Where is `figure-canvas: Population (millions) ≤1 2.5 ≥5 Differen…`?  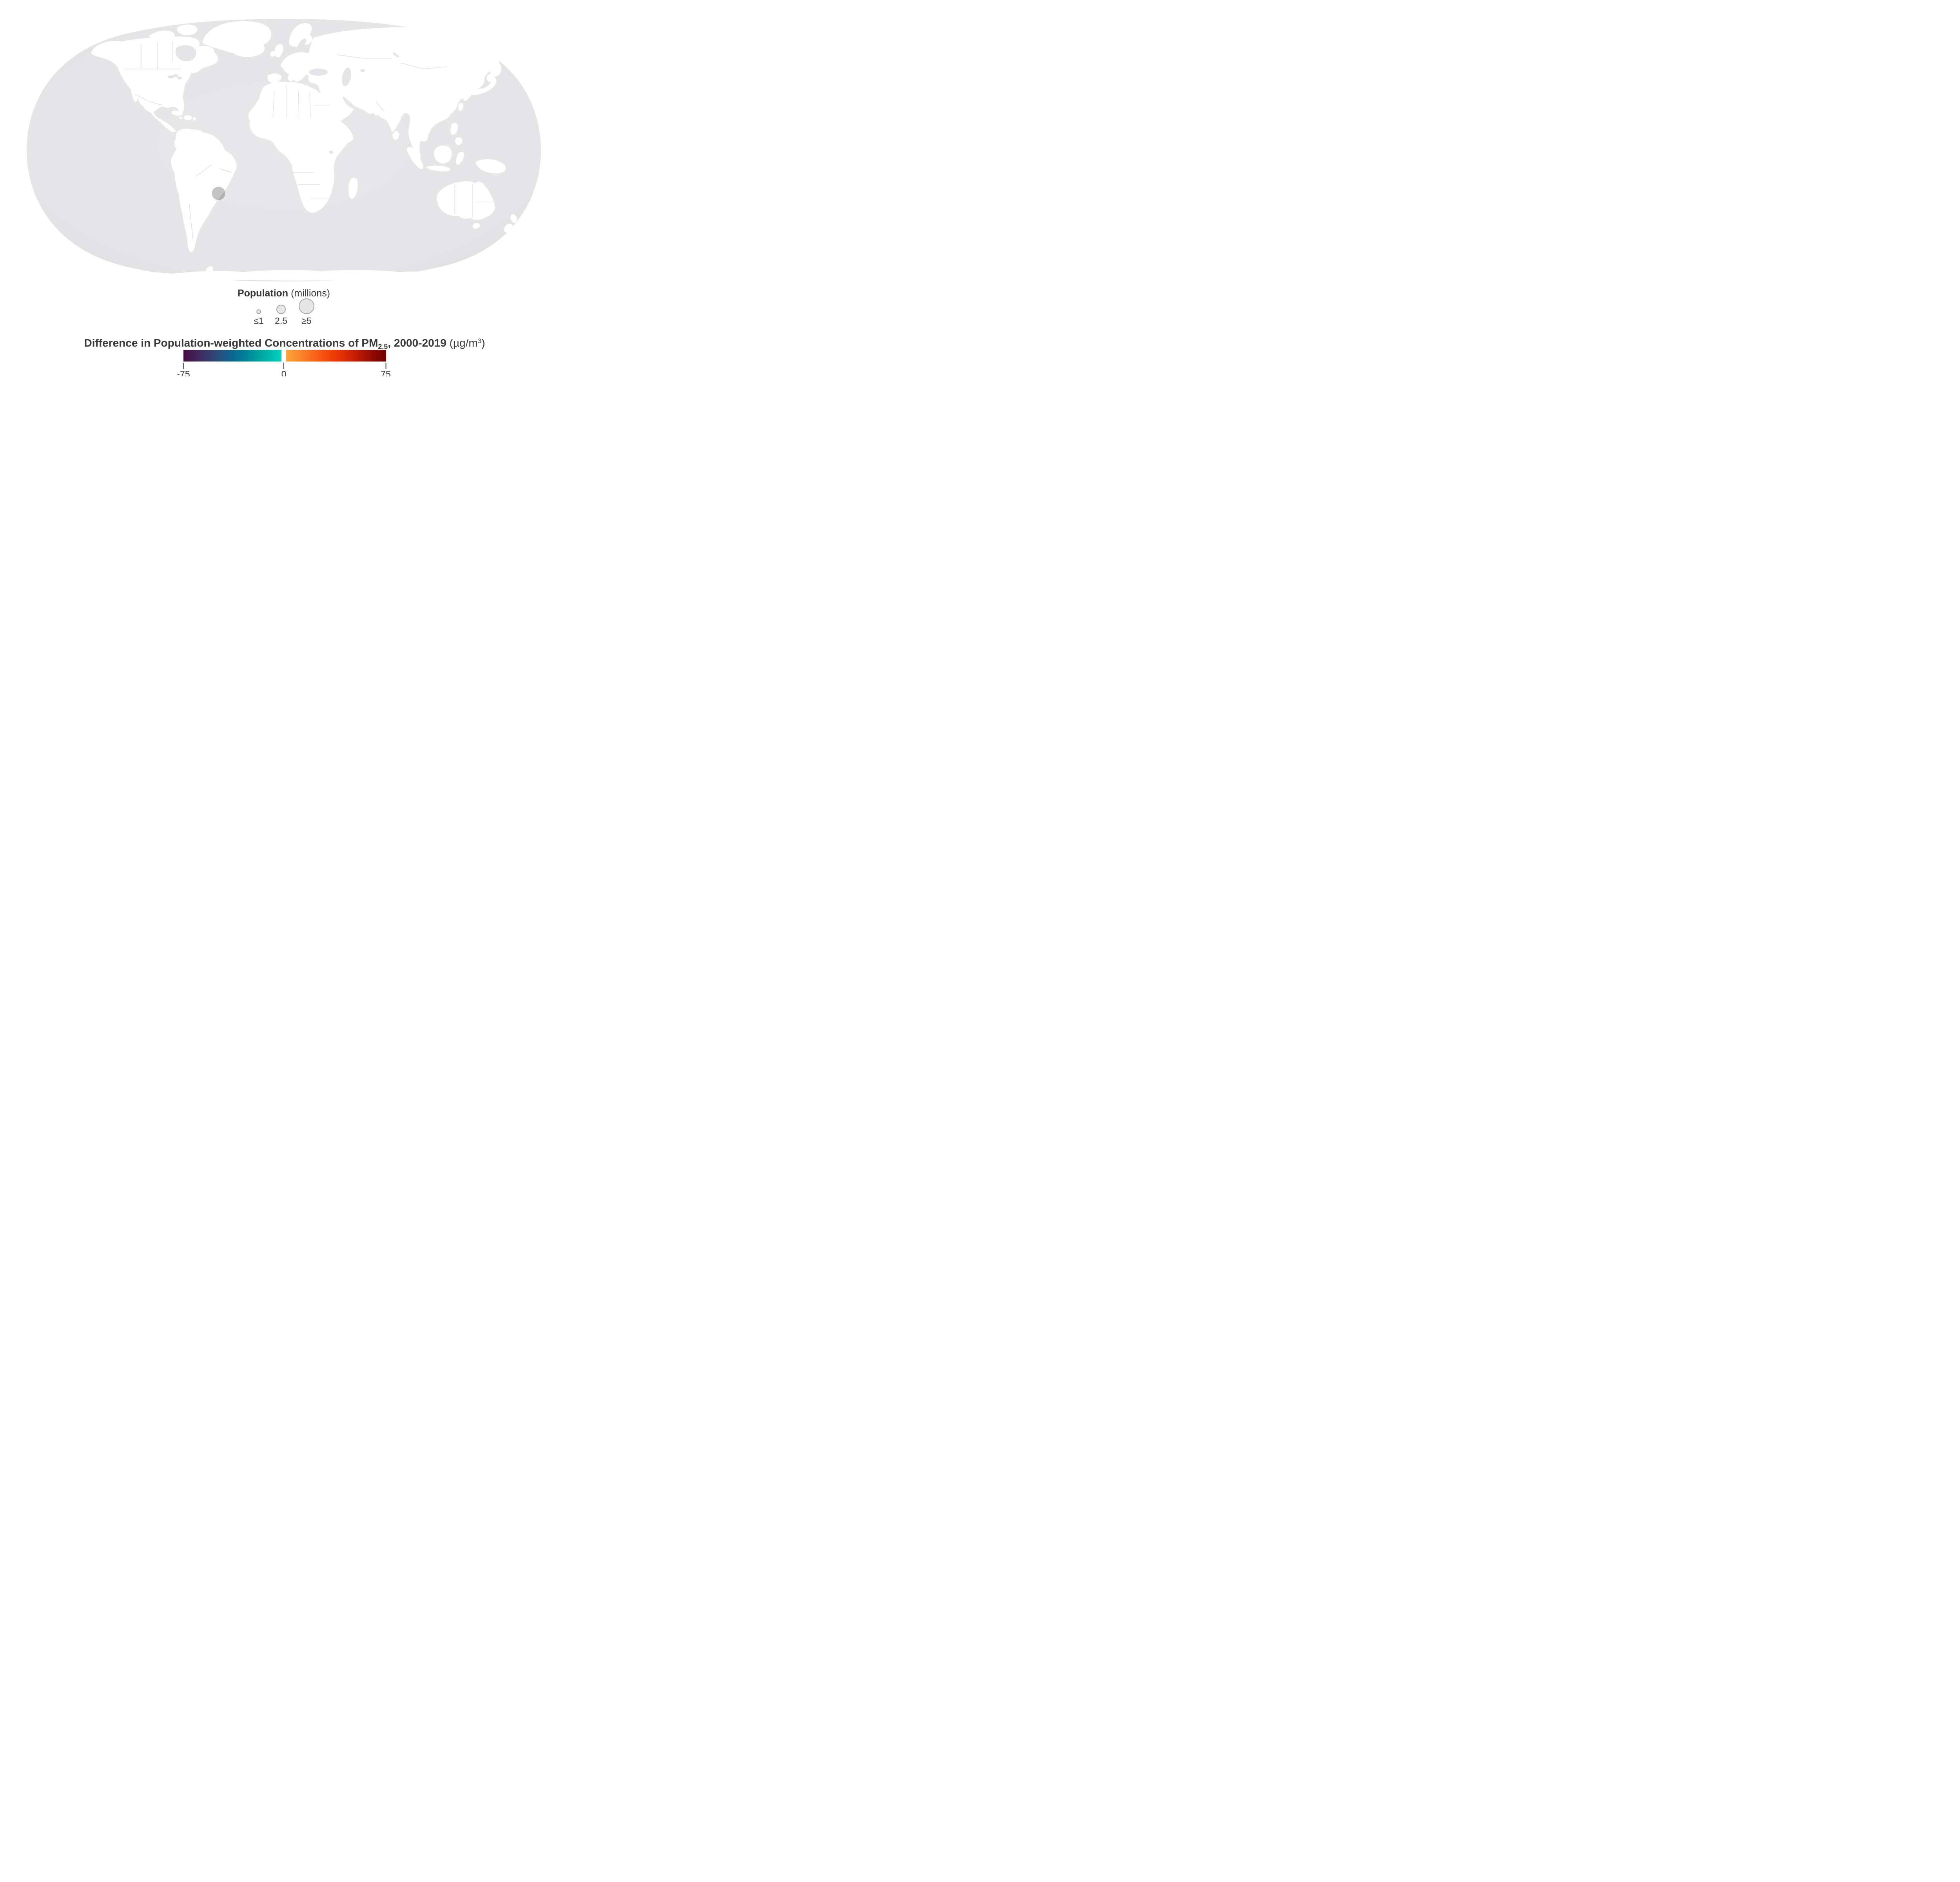
figure-canvas: Population (millions) ≤1 2.5 ≥5 Differen… is located at coordinates (282, 188).